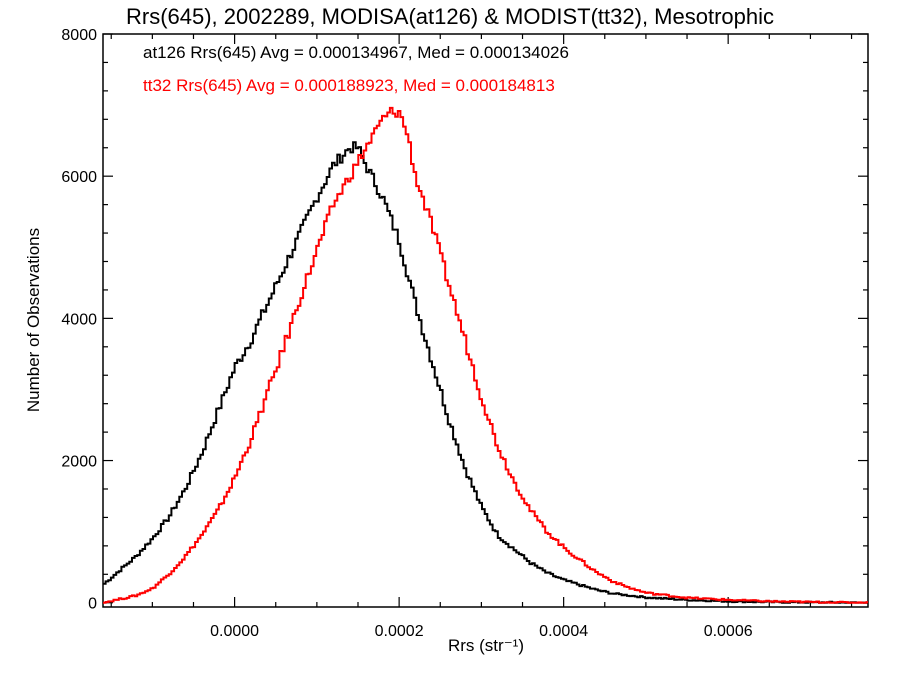 Image resolution: width=900 pixels, height=675 pixels. Describe the element at coordinates (485, 645) in the screenshot. I see `x-axis-label: Rrs (str⁻¹)` at that location.